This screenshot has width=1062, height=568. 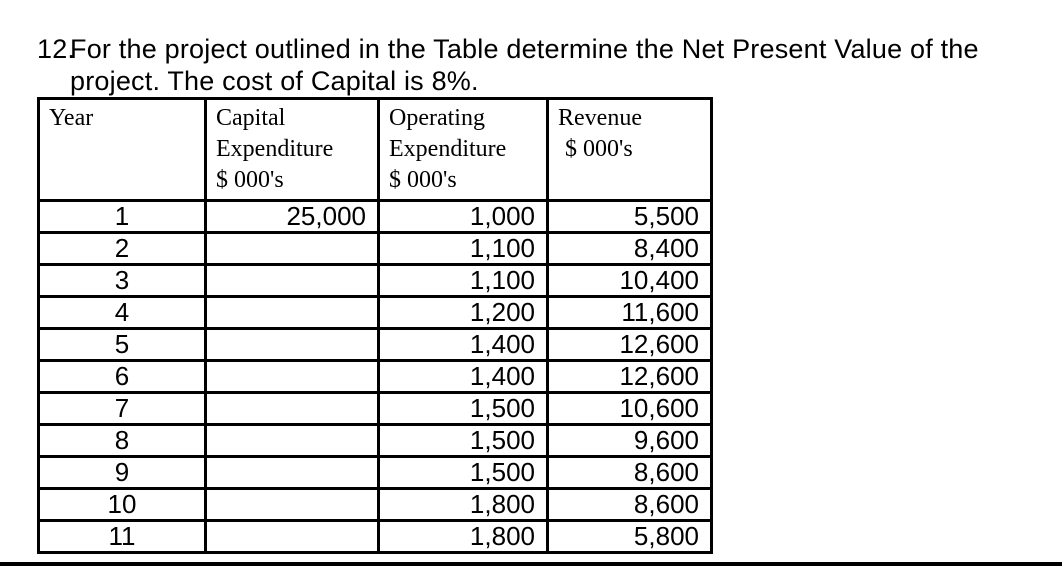 What do you see at coordinates (122, 536) in the screenshot?
I see `cell-year: 11` at bounding box center [122, 536].